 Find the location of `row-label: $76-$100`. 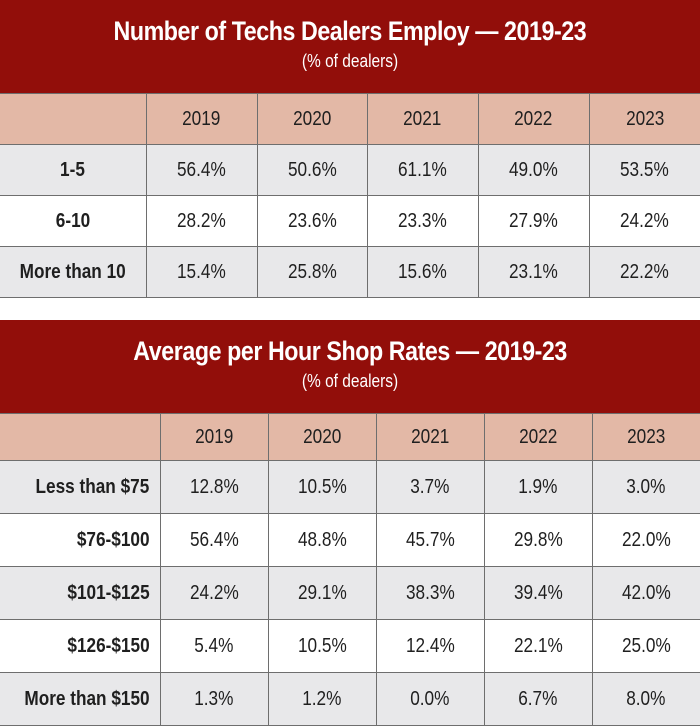

row-label: $76-$100 is located at coordinates (80, 540).